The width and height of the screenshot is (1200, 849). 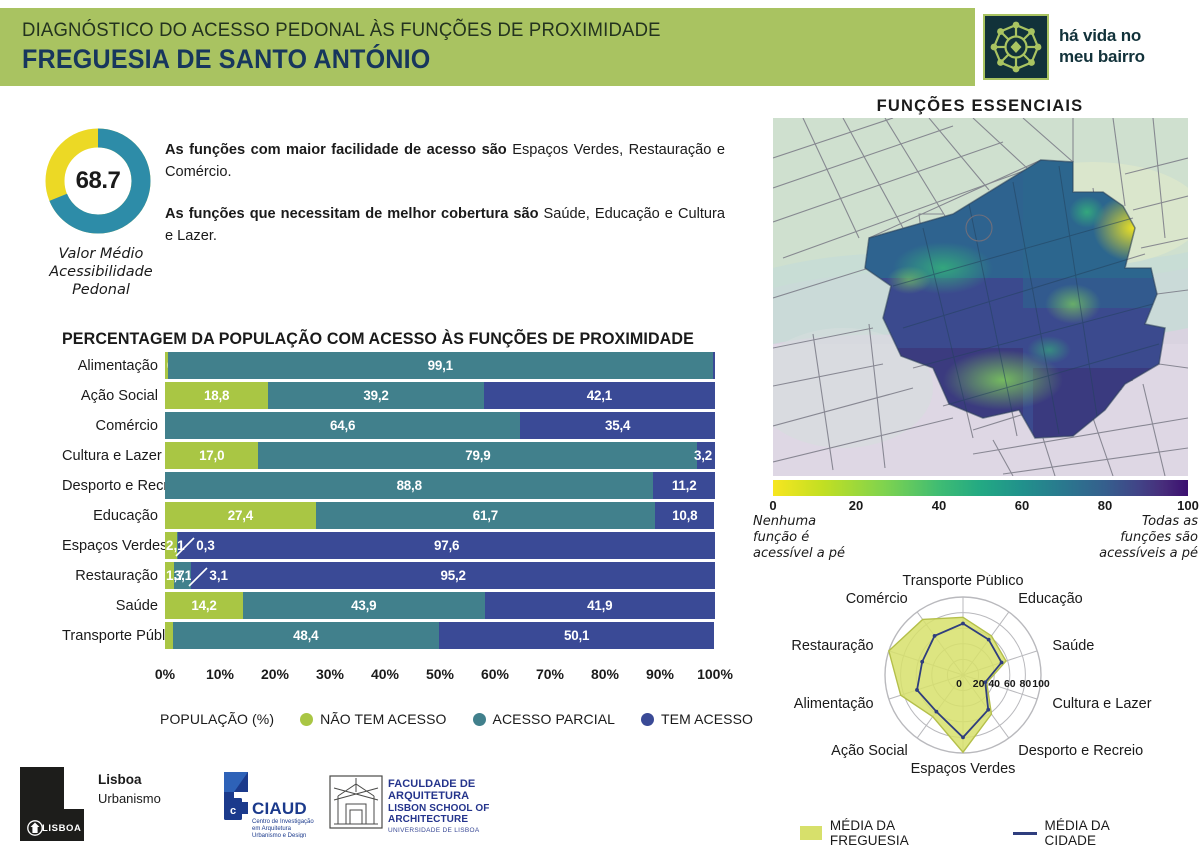 I want to click on brand-tagline-line1: há vida no, so click(x=1100, y=36).